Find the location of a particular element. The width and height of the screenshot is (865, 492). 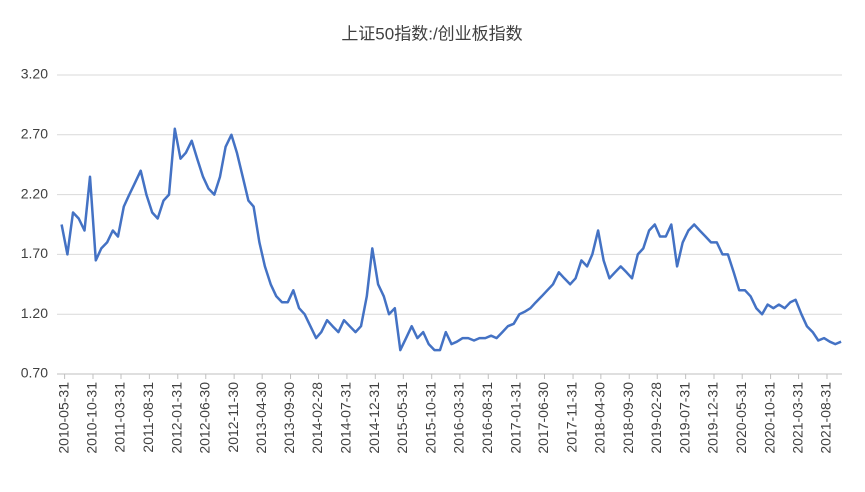

x-tick-label: 2017-11-31 is located at coordinates (572, 417).